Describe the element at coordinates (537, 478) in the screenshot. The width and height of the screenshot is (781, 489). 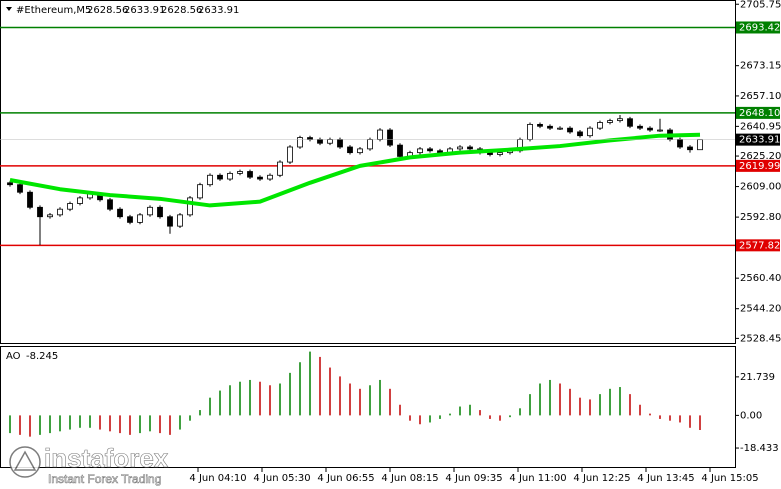
I see `x-tick-label: 4 Jun 11:00` at that location.